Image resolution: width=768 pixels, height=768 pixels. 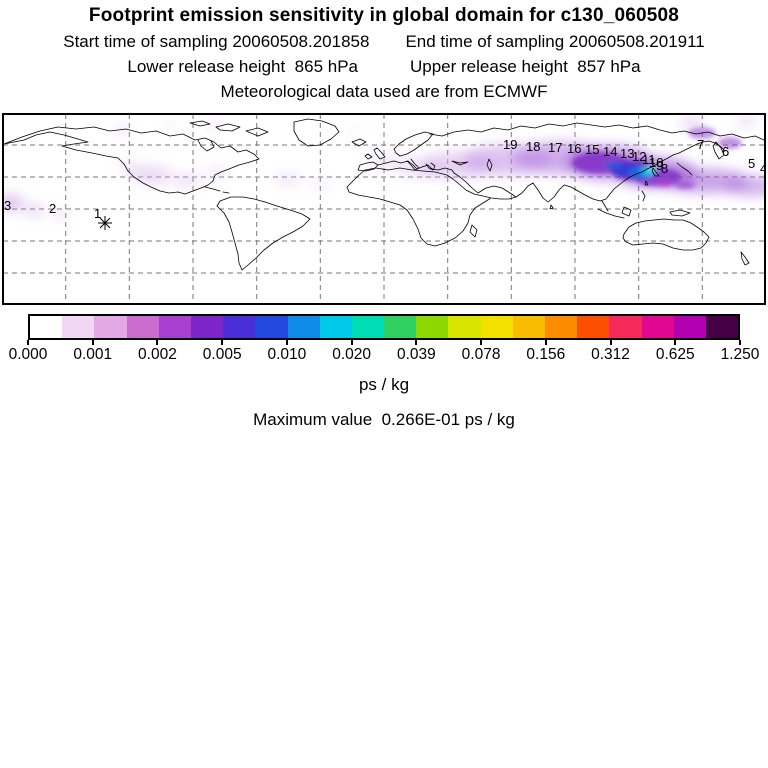 I want to click on maximum-value-line: Maximum value 0.266E-01 ps / kg, so click(x=384, y=420).